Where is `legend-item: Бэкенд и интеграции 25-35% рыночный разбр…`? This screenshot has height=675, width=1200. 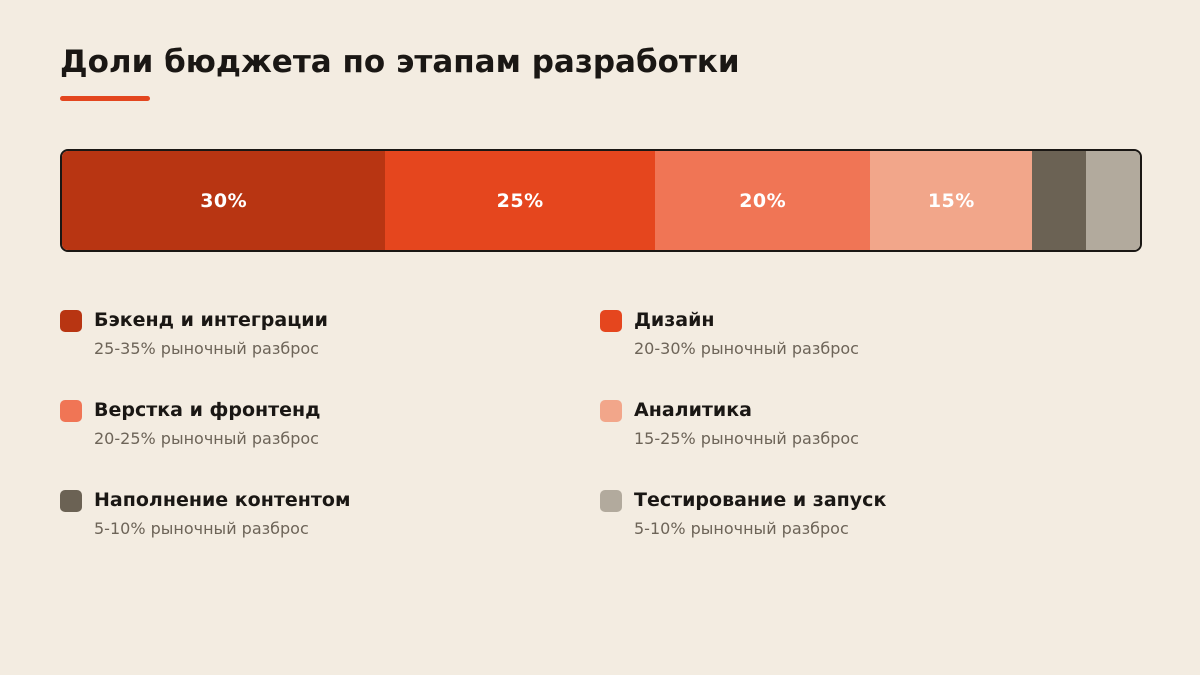 legend-item: Бэкенд и интеграции 25-35% рыночный разбр… is located at coordinates (330, 353).